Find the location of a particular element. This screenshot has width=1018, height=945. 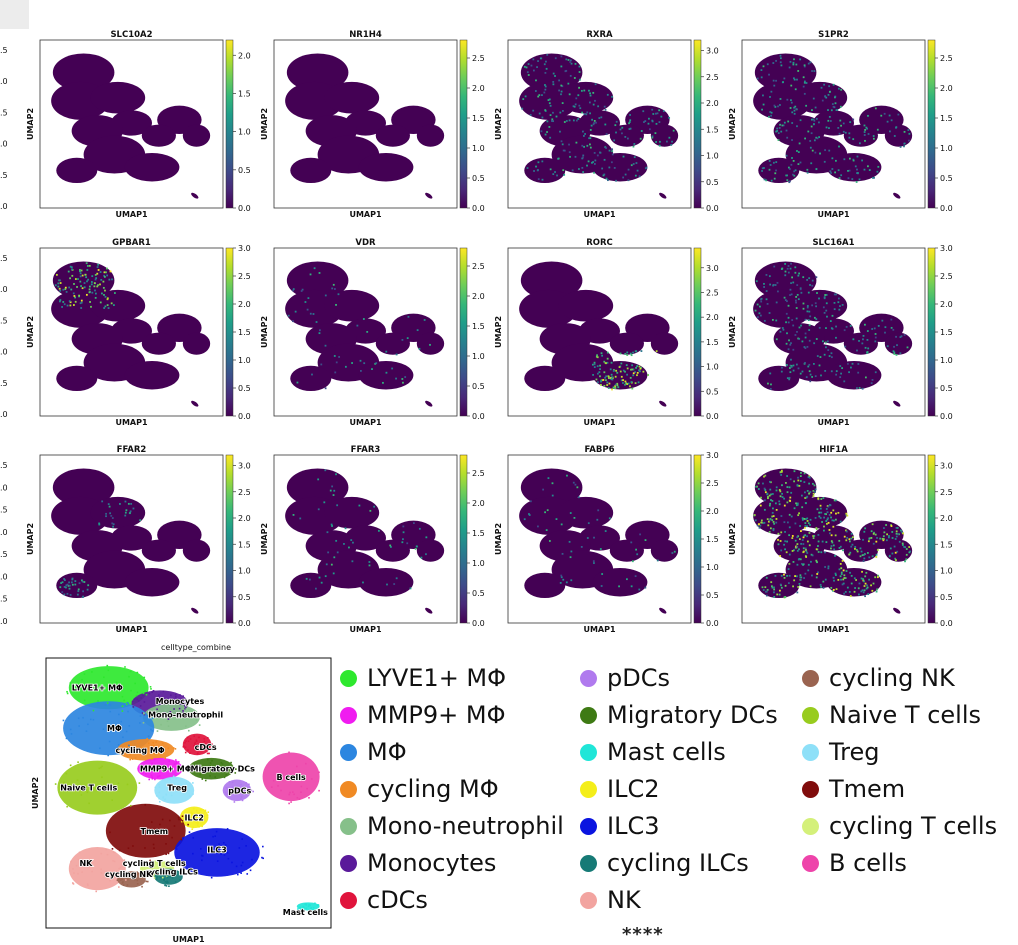

legend-label: LYVE1+ MΦ is located at coordinates (437, 678).